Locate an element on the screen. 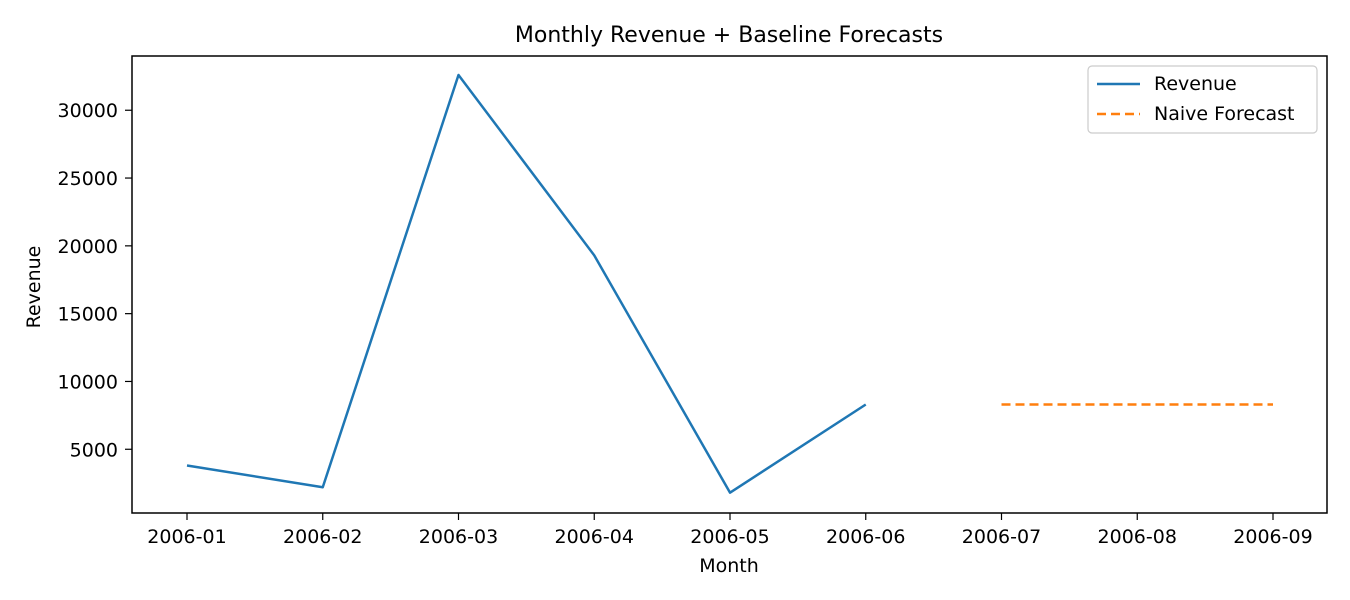 This screenshot has height=600, width=1350. legend: Revenue Naive Forecast is located at coordinates (1202, 99).